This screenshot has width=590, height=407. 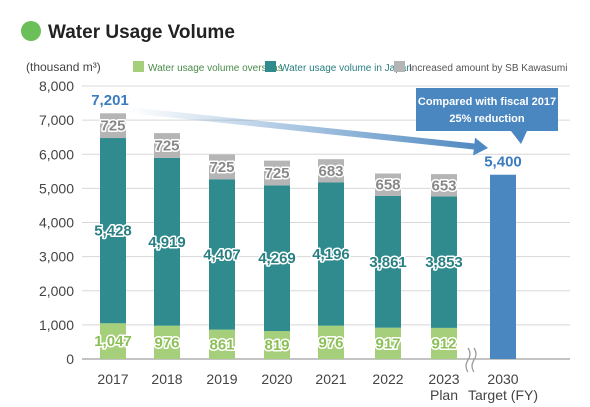 What do you see at coordinates (487, 109) in the screenshot?
I see `callout-box` at bounding box center [487, 109].